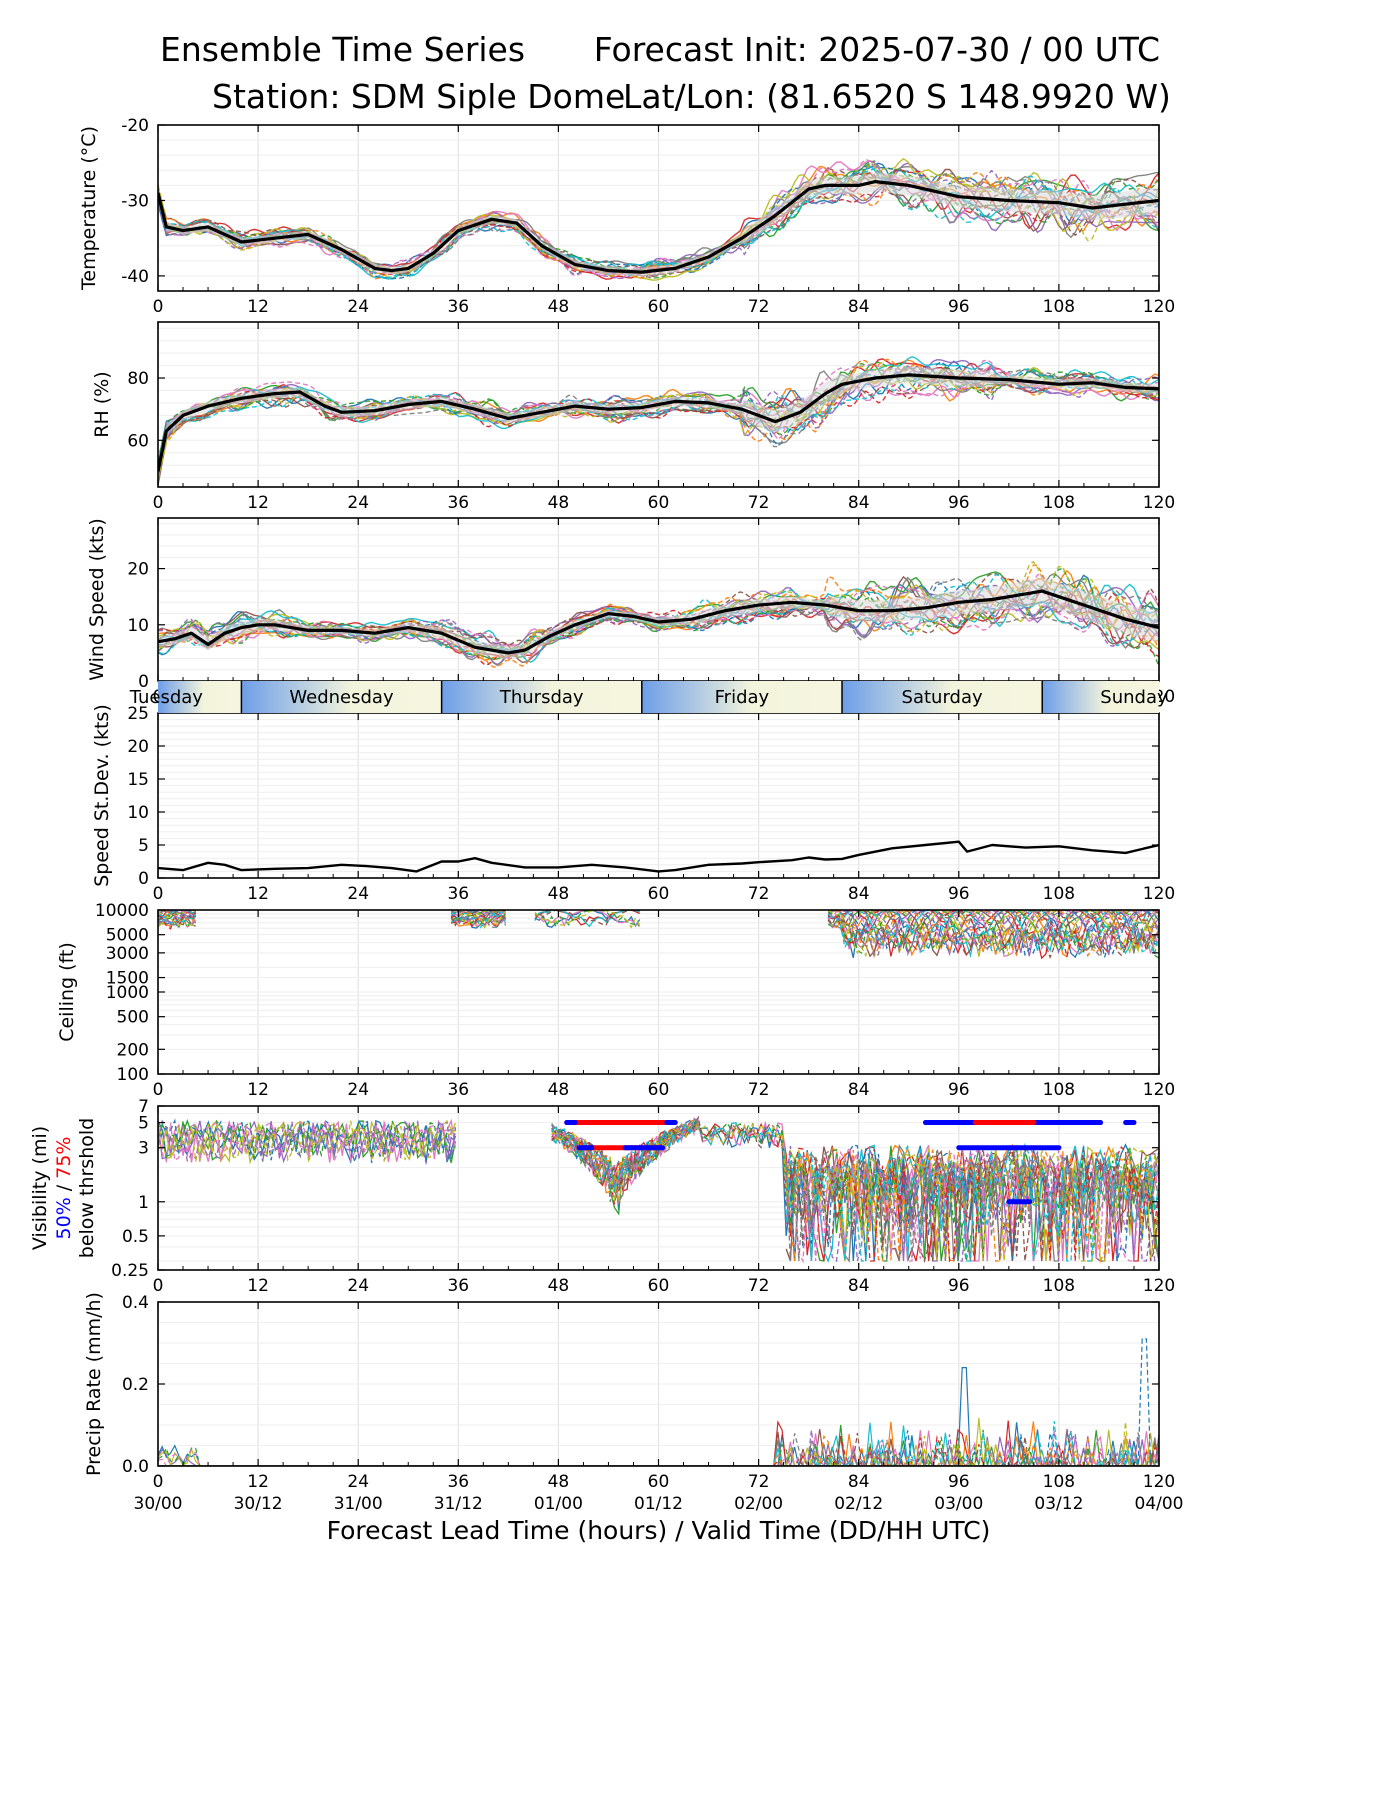 This screenshot has width=1400, height=1800. What do you see at coordinates (658, 1504) in the screenshot?
I see `valid-time-label: 01/12` at bounding box center [658, 1504].